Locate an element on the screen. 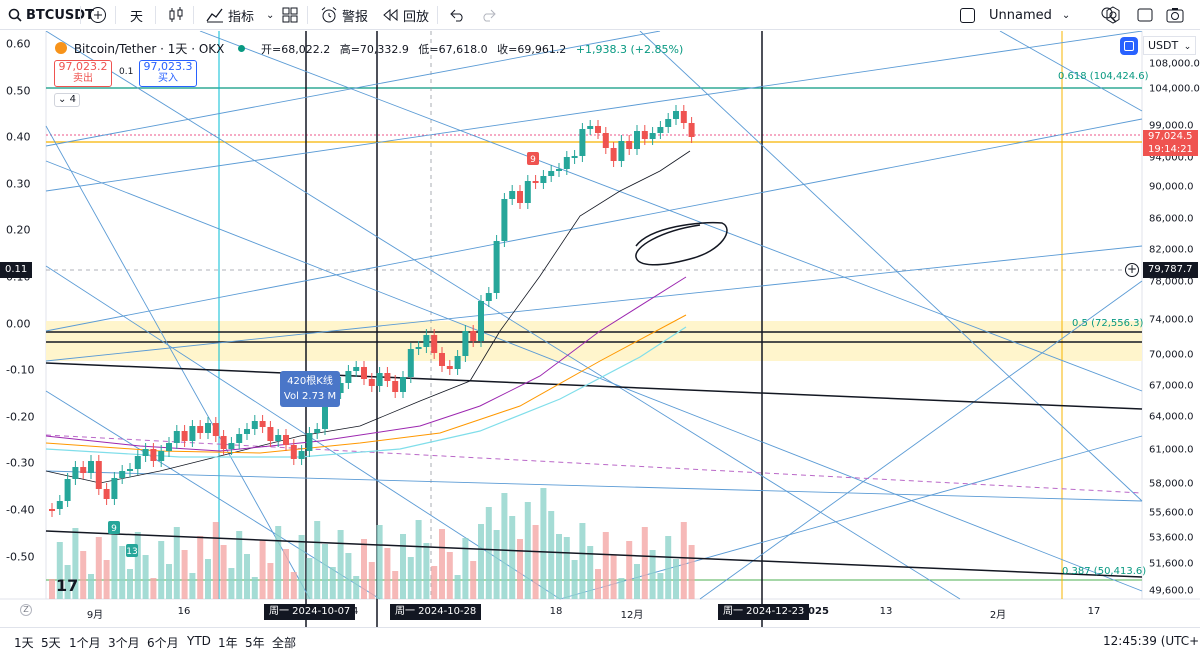 Image resolution: width=1200 pixels, height=655 pixels. buy-price: 97,023.3 is located at coordinates (168, 66).